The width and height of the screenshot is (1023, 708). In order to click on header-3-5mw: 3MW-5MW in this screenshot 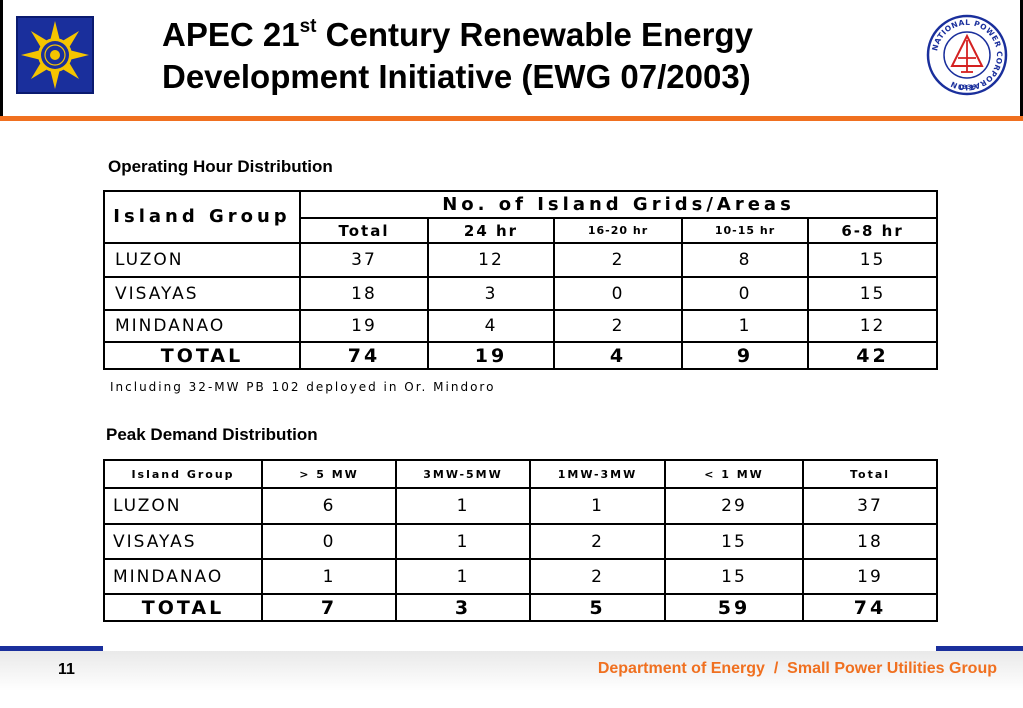, I will do `click(463, 474)`.